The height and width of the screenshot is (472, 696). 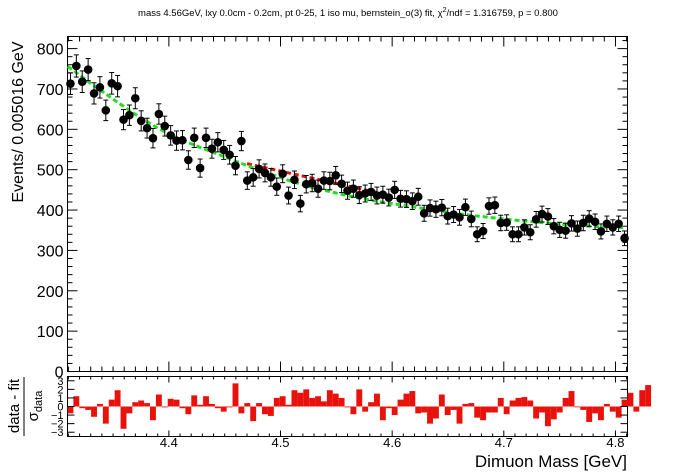 What do you see at coordinates (50, 50) in the screenshot?
I see `y-tick-label: 800` at bounding box center [50, 50].